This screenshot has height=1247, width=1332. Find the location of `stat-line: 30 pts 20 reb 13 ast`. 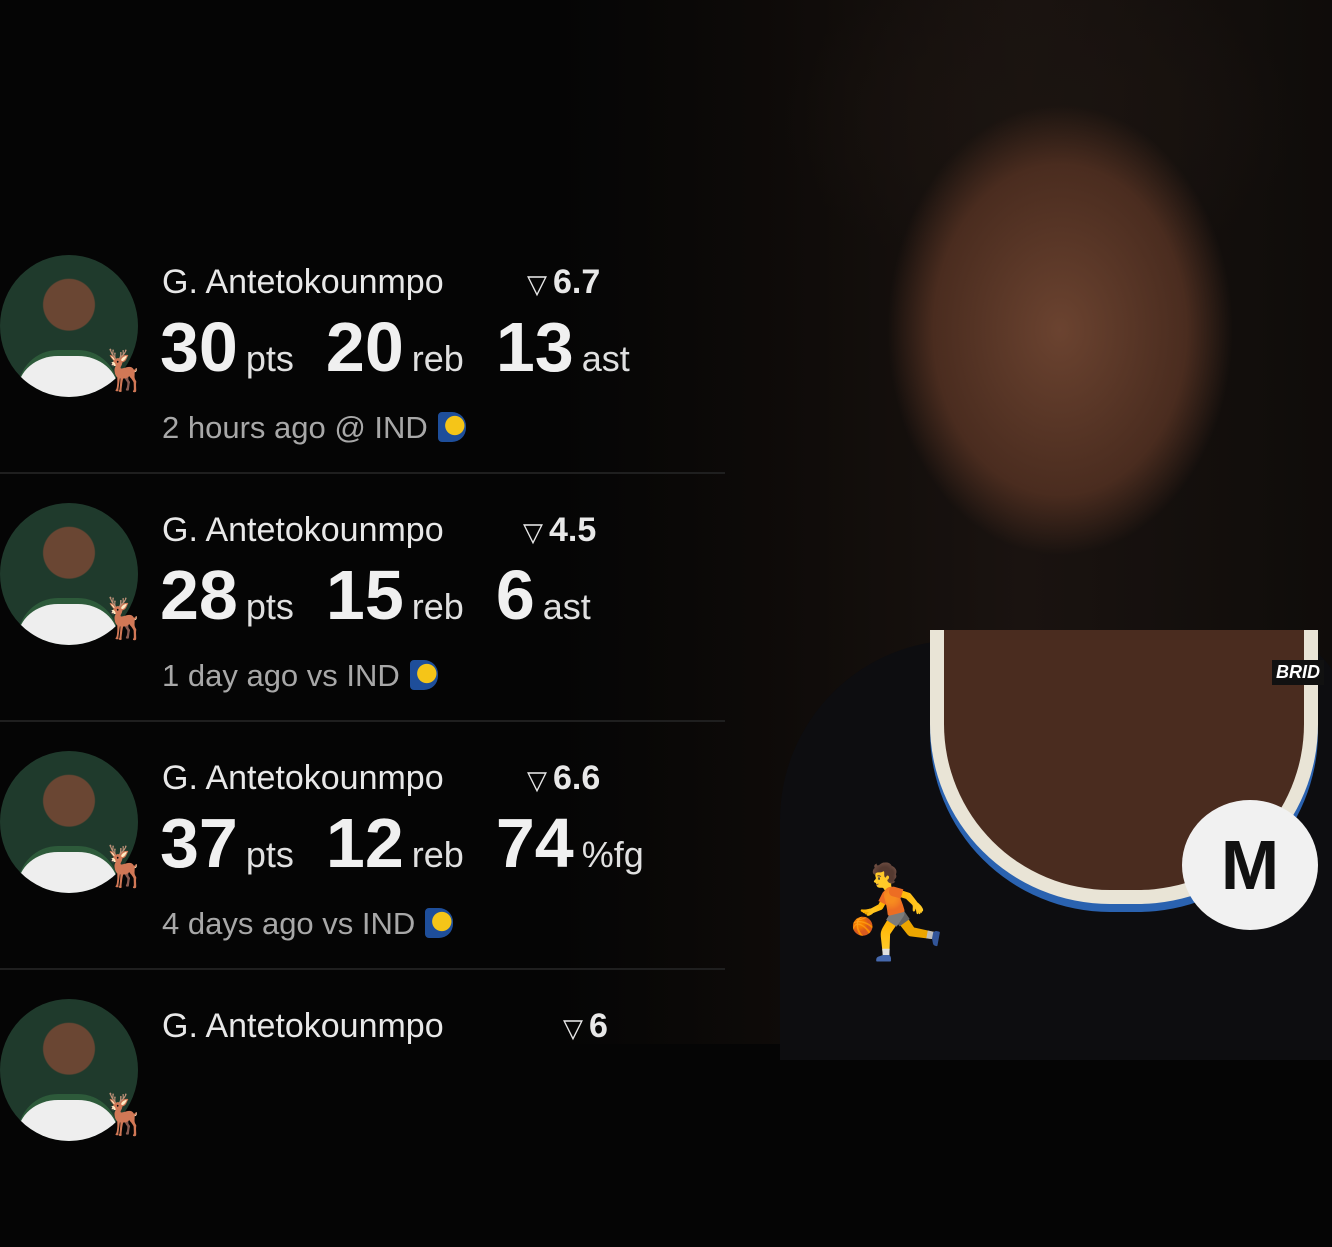

stat-line: 30 pts 20 reb 13 ast is located at coordinates (411, 347).